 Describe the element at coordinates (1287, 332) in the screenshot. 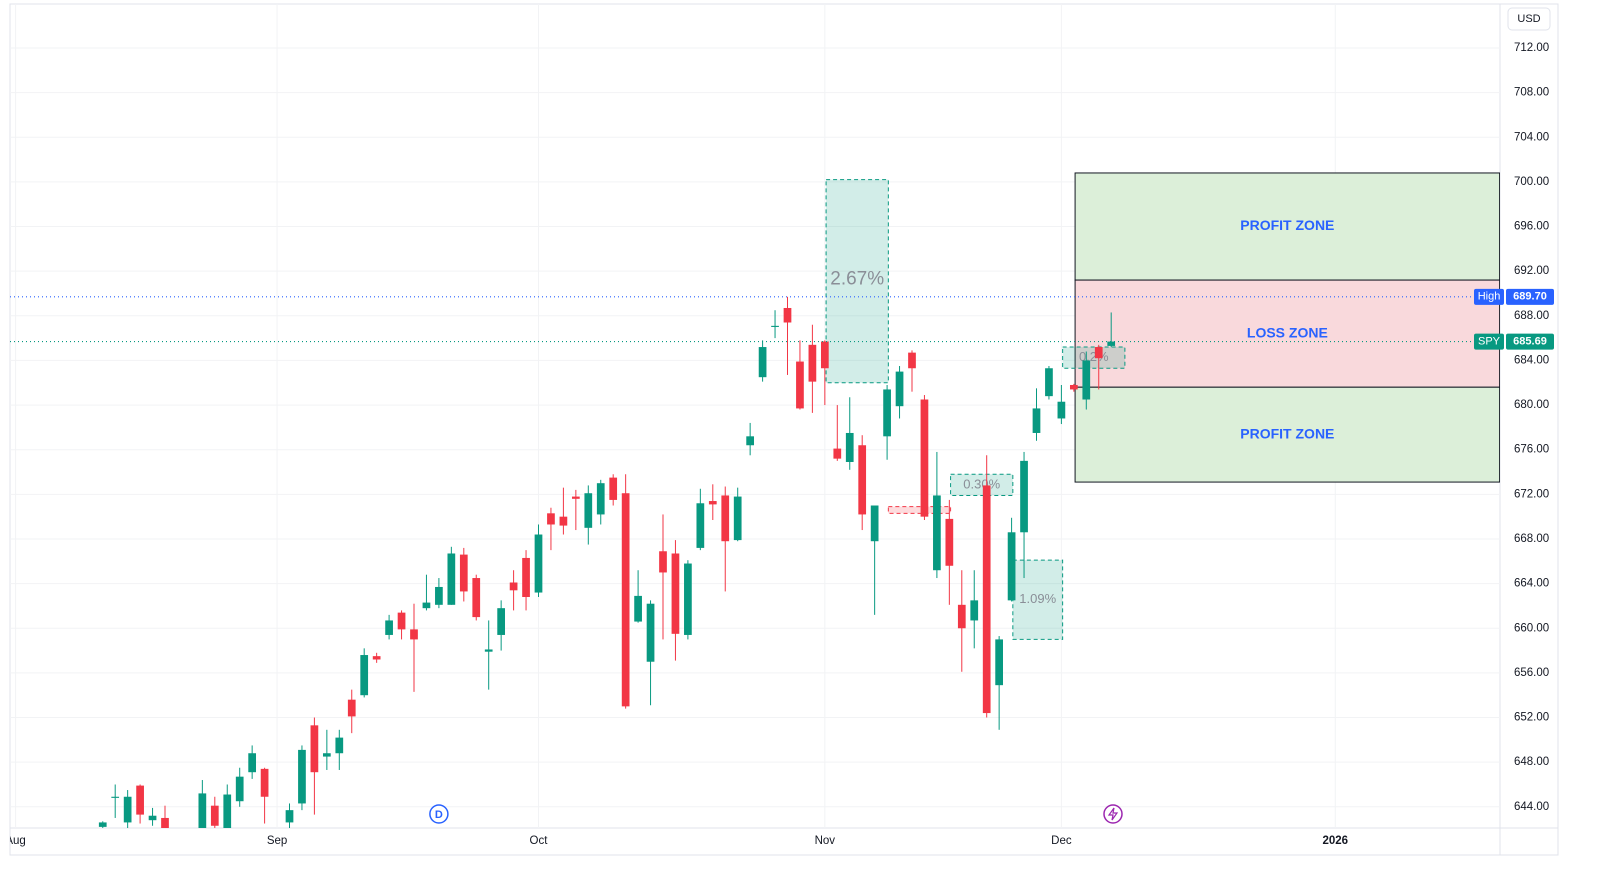

I see `zone-label: LOSS ZONE` at that location.